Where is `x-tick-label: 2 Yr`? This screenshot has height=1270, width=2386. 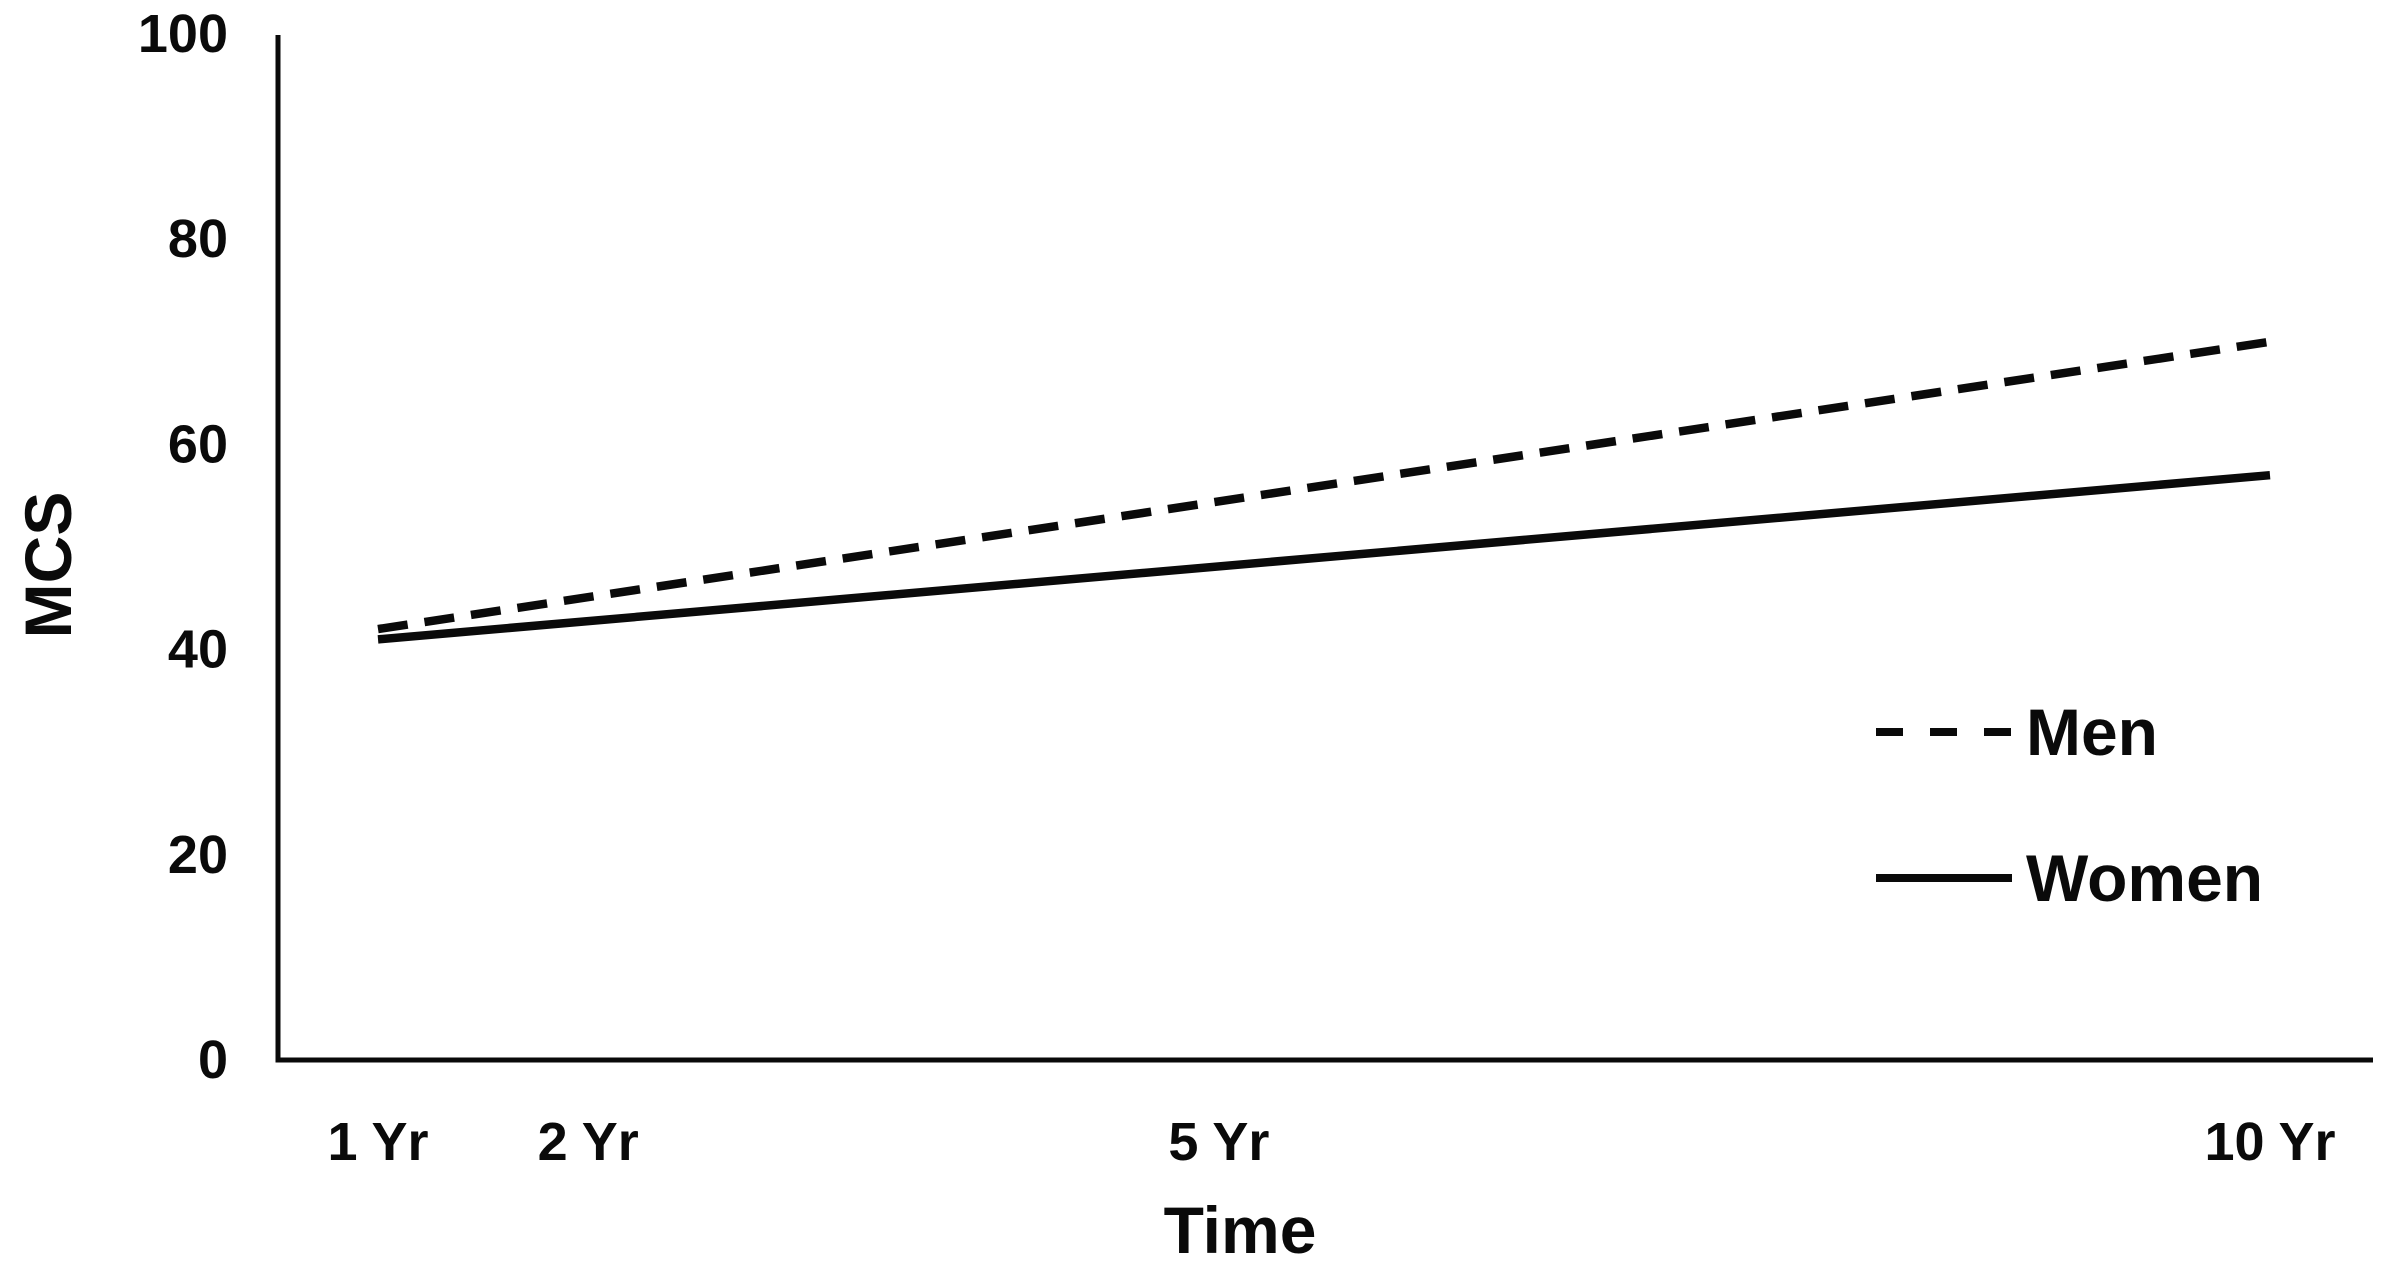 x-tick-label: 2 Yr is located at coordinates (588, 1142).